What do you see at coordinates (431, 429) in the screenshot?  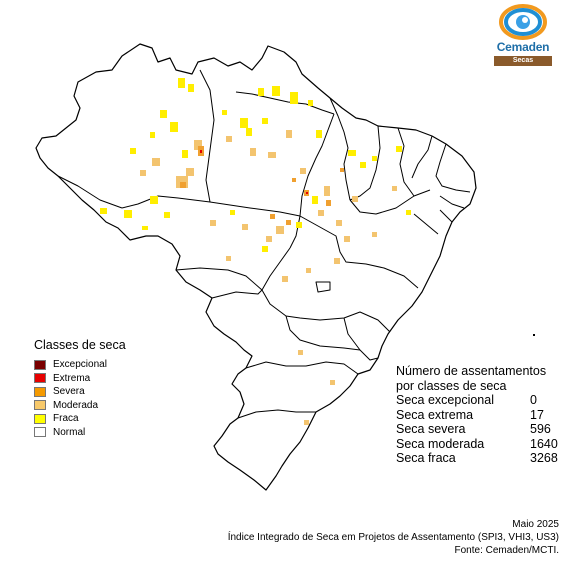 I see `count-label: Seca severa` at bounding box center [431, 429].